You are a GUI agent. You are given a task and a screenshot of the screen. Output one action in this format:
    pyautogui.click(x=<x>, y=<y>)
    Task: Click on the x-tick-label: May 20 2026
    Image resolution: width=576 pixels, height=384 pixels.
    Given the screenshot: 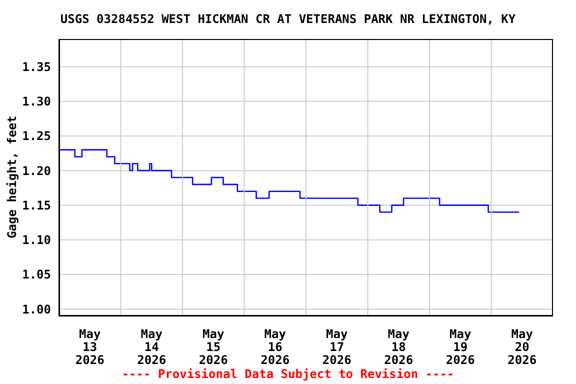 What is the action you would take?
    pyautogui.click(x=522, y=347)
    